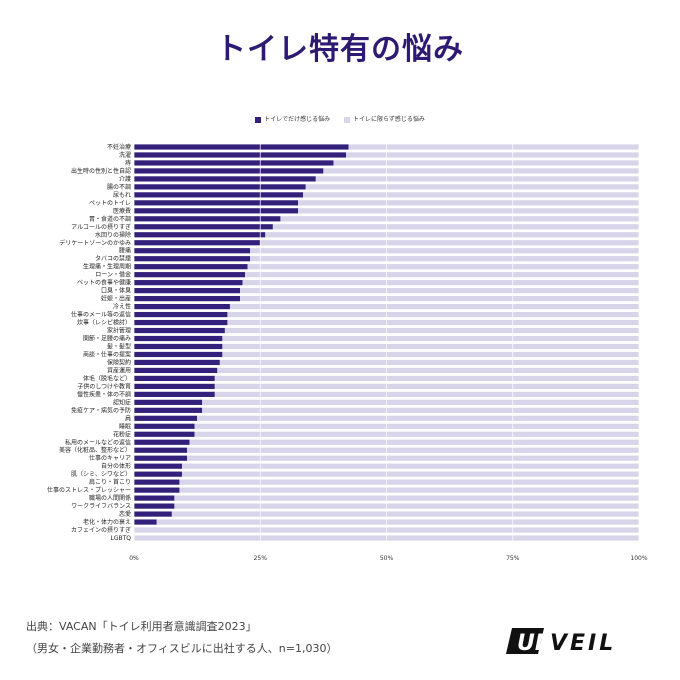 The image size is (680, 680). I want to click on category-label: 子供のしつけや教育, so click(104, 386).